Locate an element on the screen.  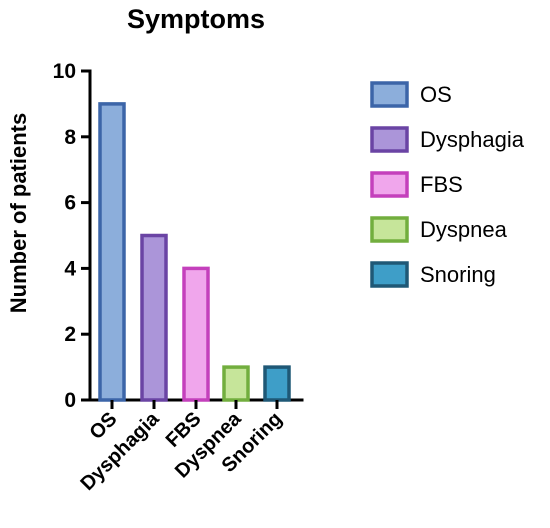
y-axis-label: Number of patients is located at coordinates (18, 213).